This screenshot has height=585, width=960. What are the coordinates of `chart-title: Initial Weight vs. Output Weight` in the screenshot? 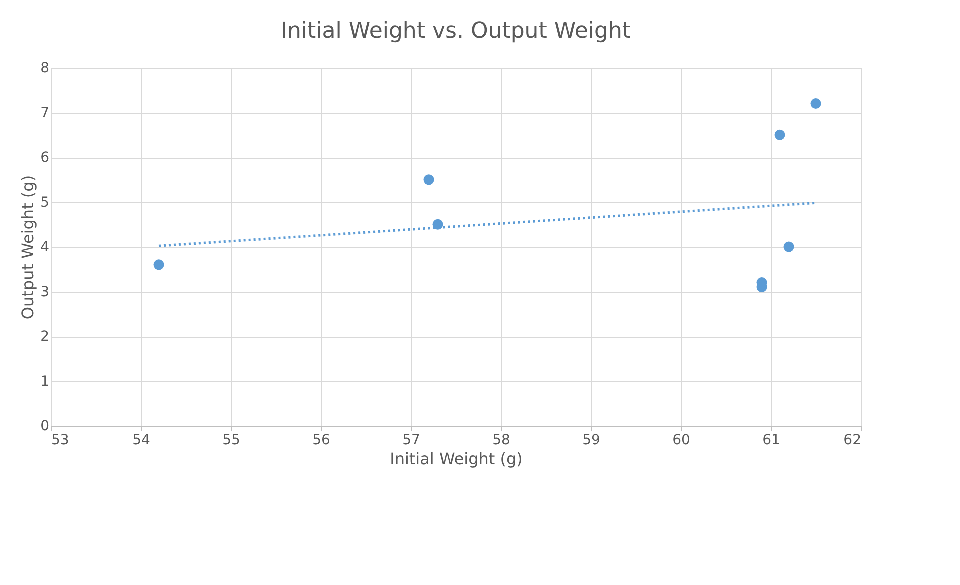 It's located at (456, 31).